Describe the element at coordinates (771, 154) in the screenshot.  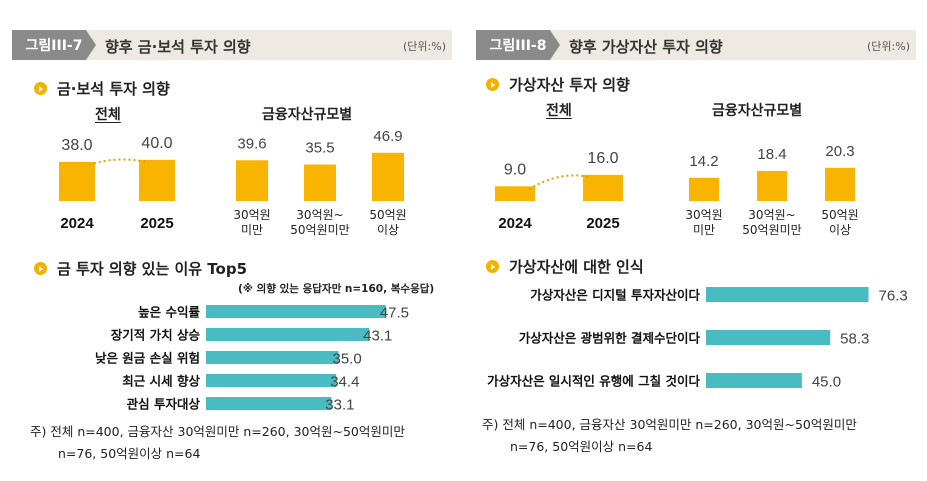
I see `bar-value-label: 18.4` at that location.